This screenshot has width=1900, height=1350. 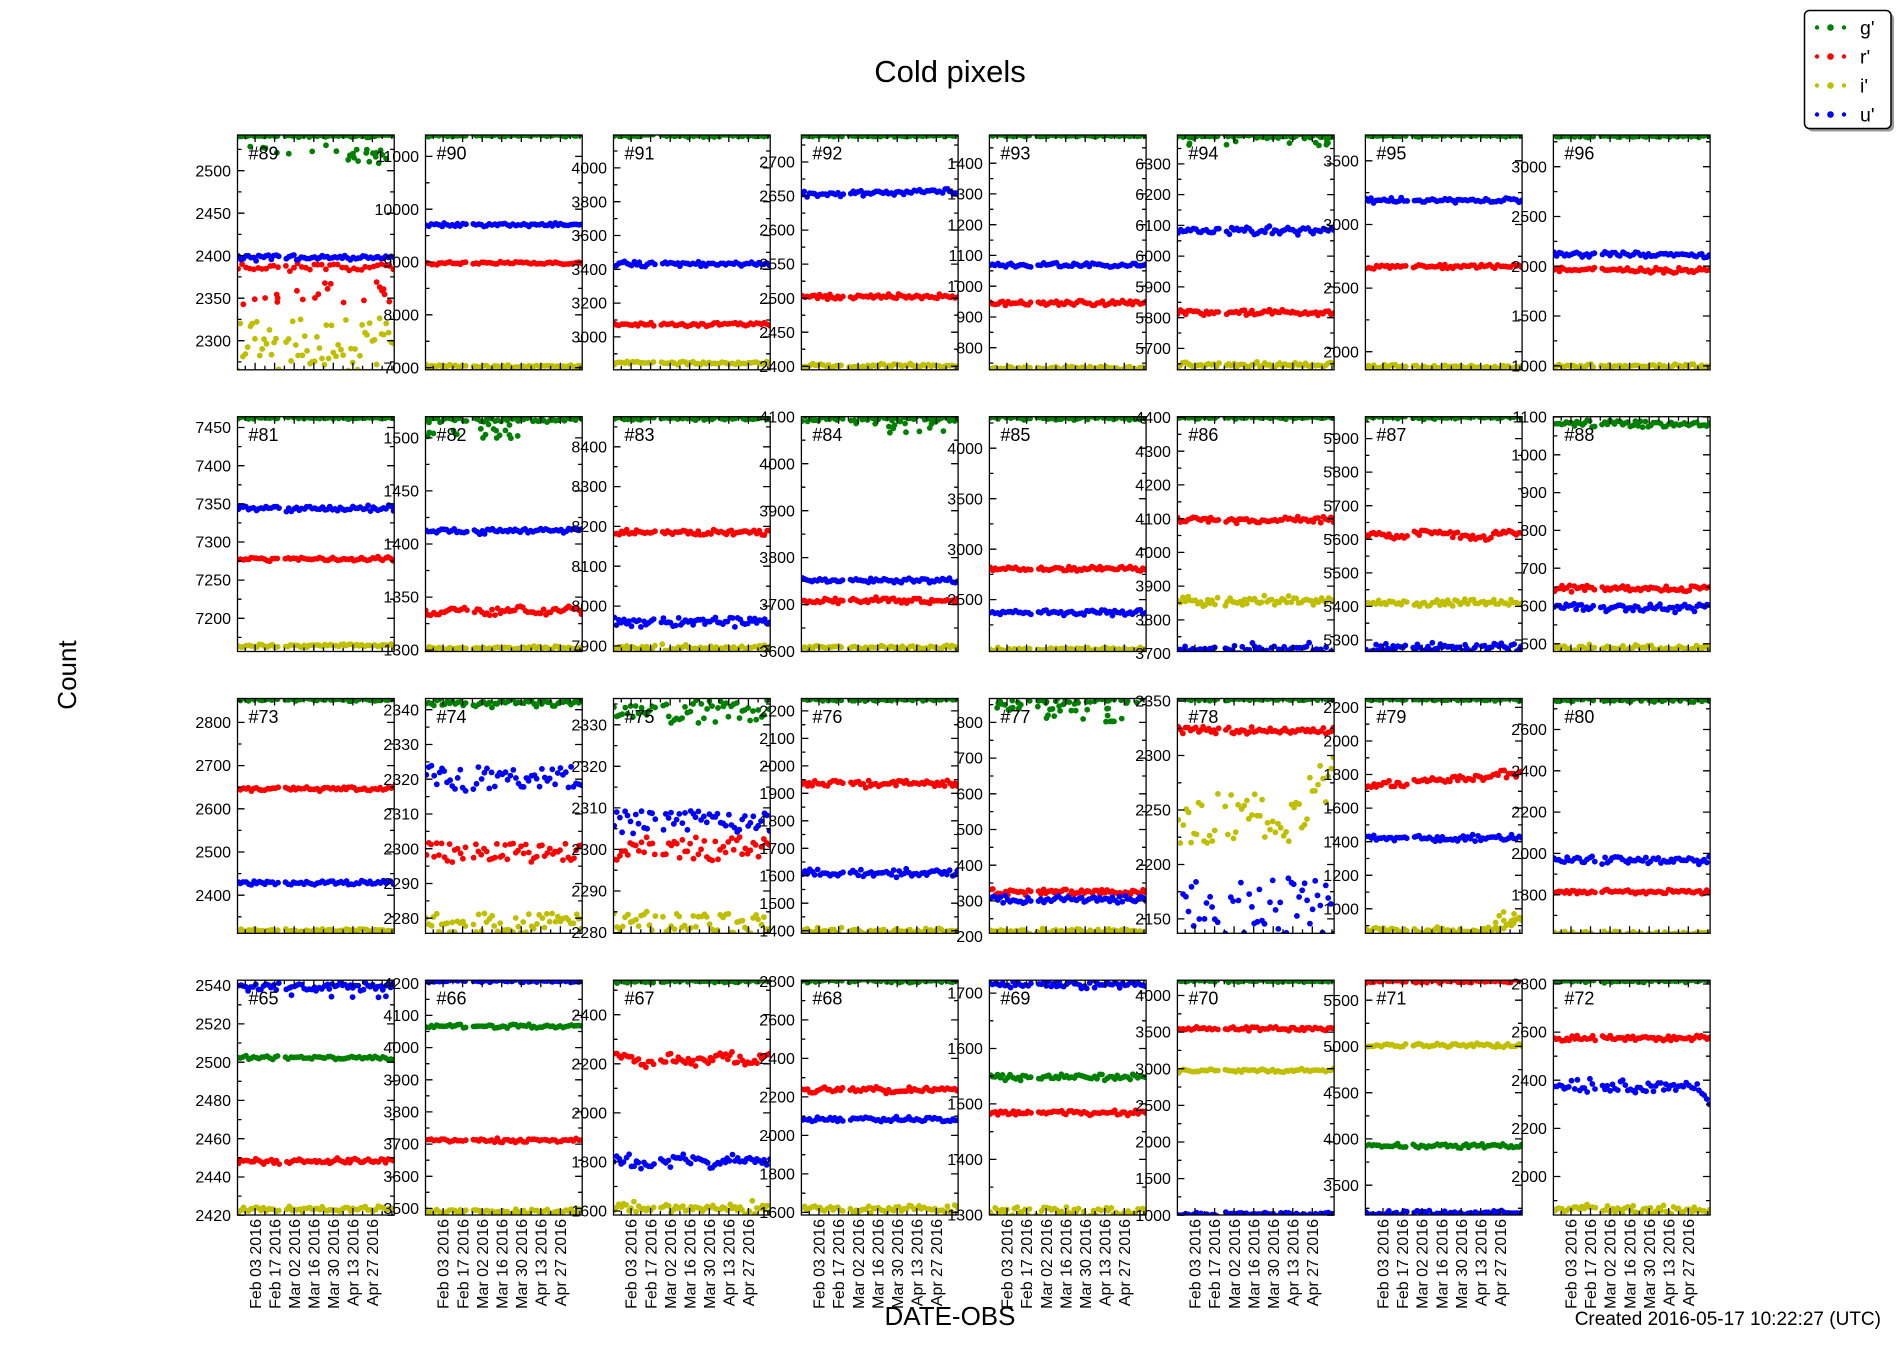 What do you see at coordinates (589, 809) in the screenshot?
I see `svg-text: 2310` at bounding box center [589, 809].